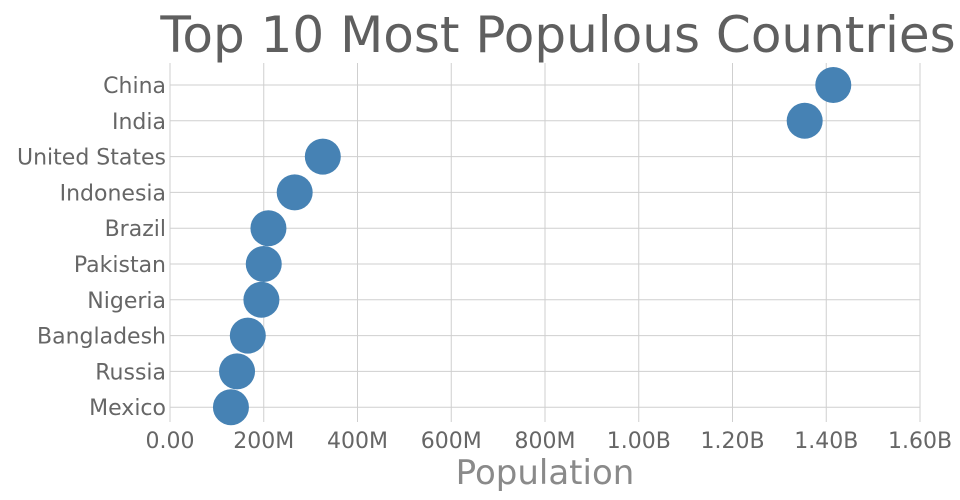 Image resolution: width=960 pixels, height=500 pixels. What do you see at coordinates (357, 441) in the screenshot?
I see `x-tick-label: 400M` at bounding box center [357, 441].